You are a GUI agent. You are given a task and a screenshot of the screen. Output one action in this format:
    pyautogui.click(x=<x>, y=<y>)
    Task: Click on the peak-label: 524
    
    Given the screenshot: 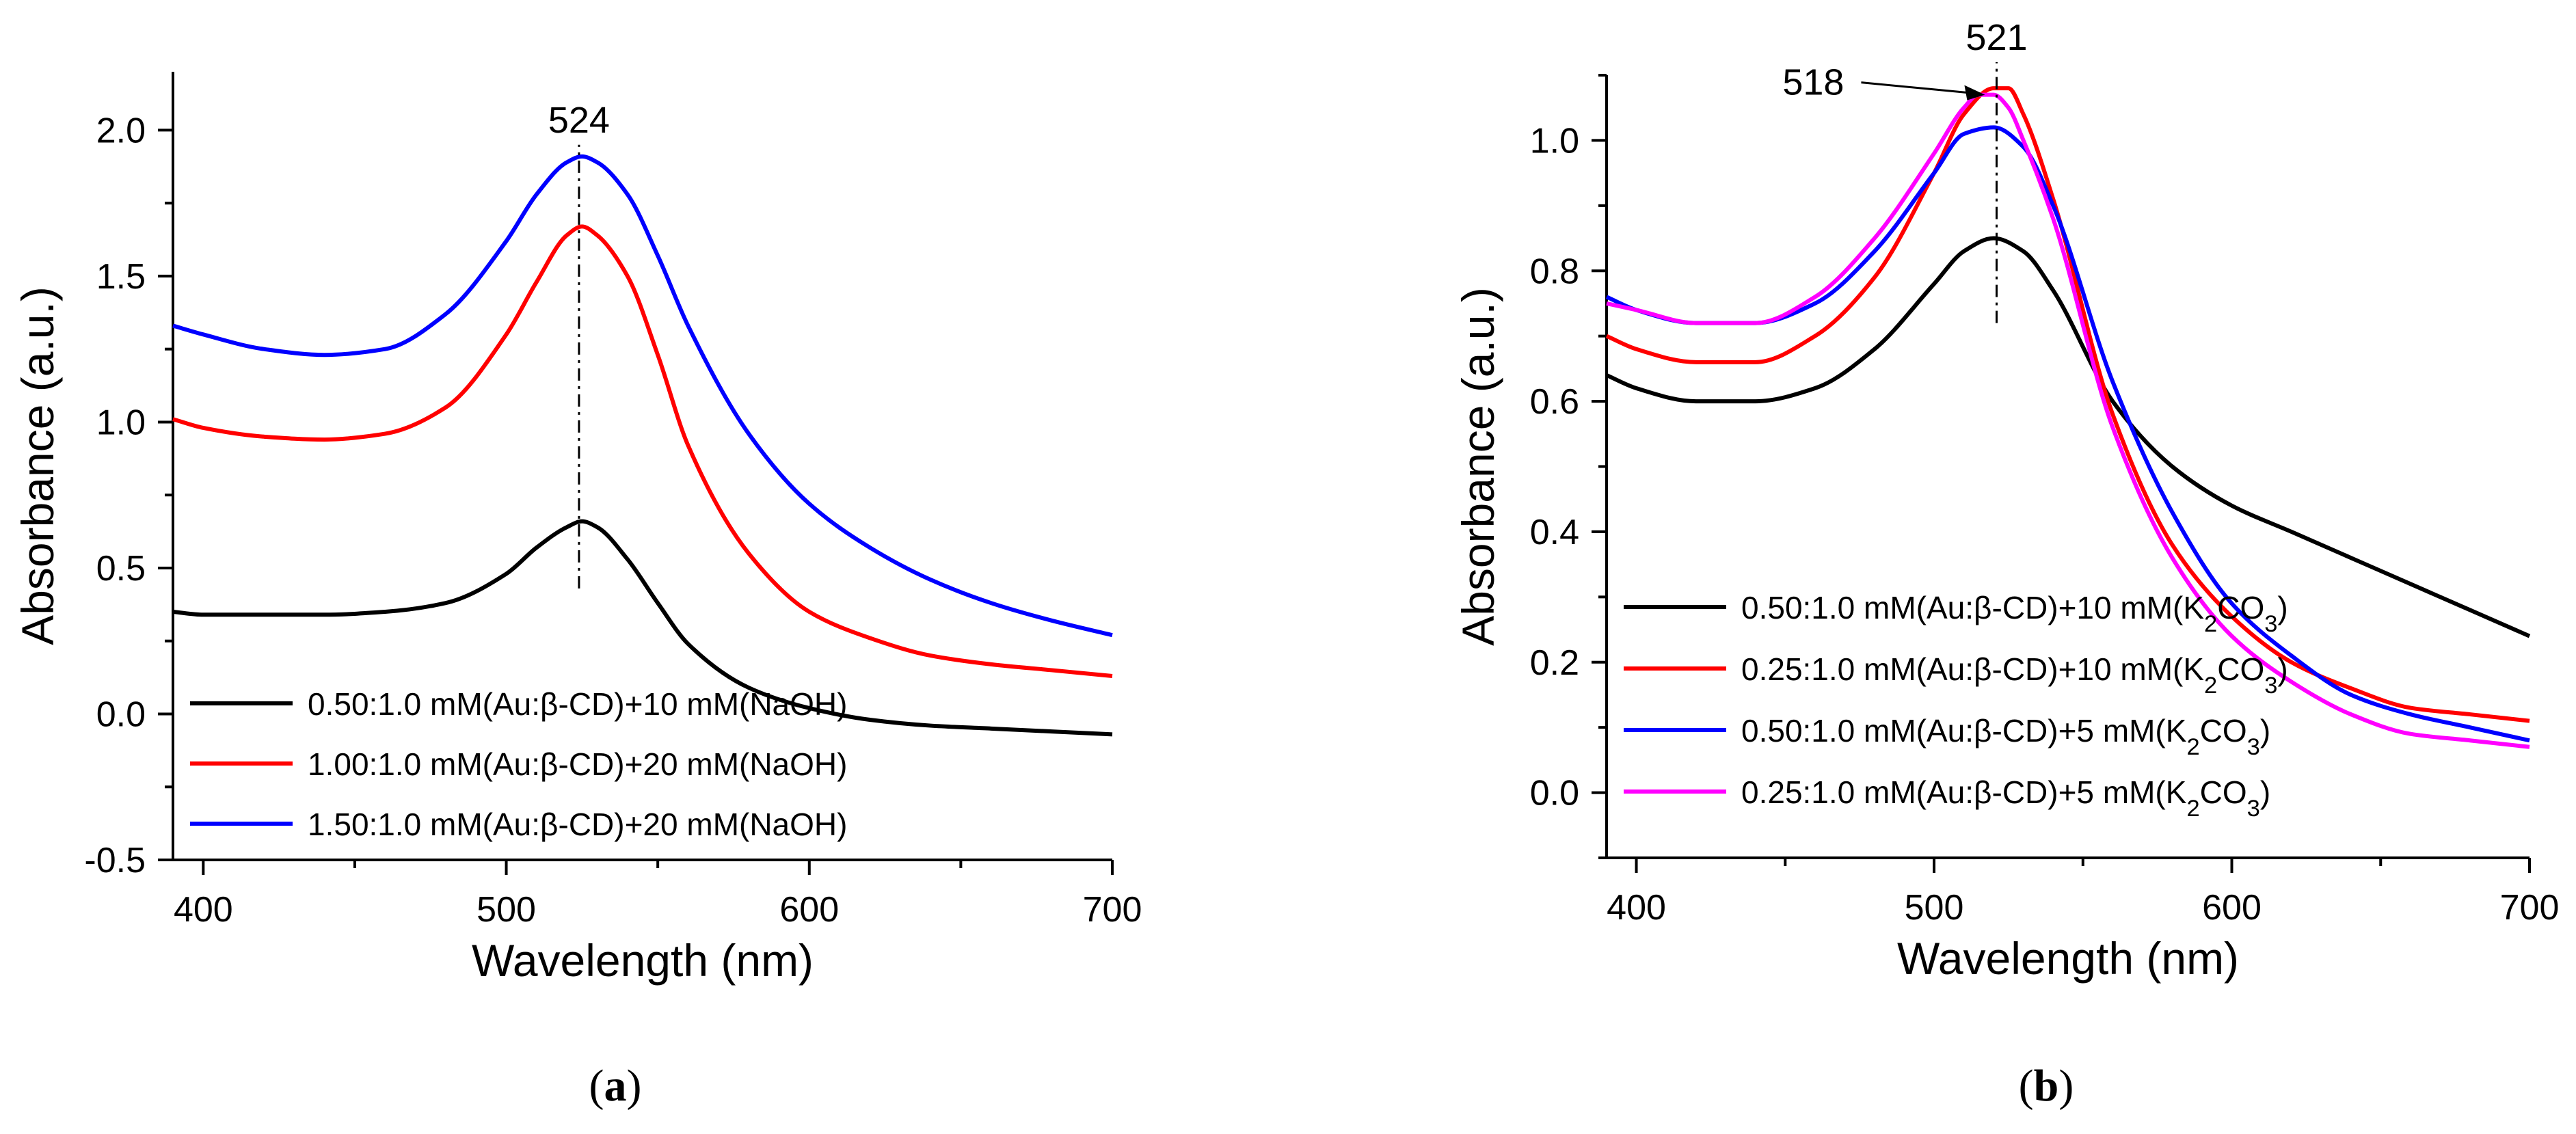 What is the action you would take?
    pyautogui.click(x=579, y=120)
    